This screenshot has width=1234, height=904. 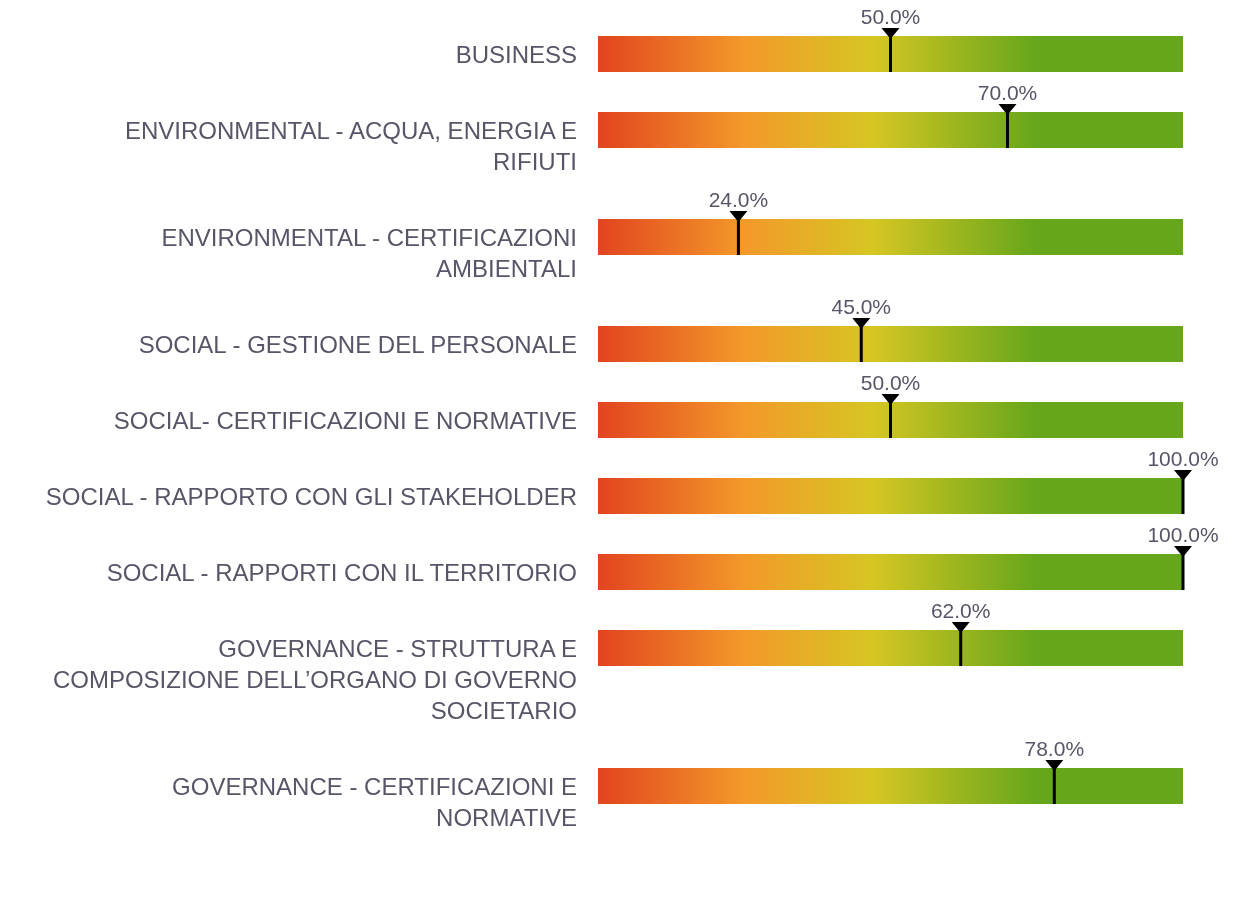 What do you see at coordinates (516, 54) in the screenshot?
I see `category-label: BUSINESS` at bounding box center [516, 54].